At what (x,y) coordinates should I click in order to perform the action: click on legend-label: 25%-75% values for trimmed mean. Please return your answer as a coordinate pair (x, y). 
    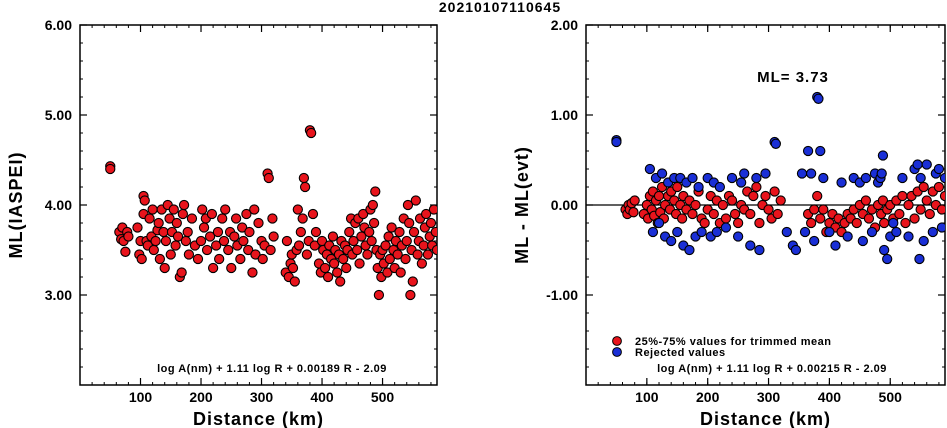
    Looking at the image, I should click on (733, 342).